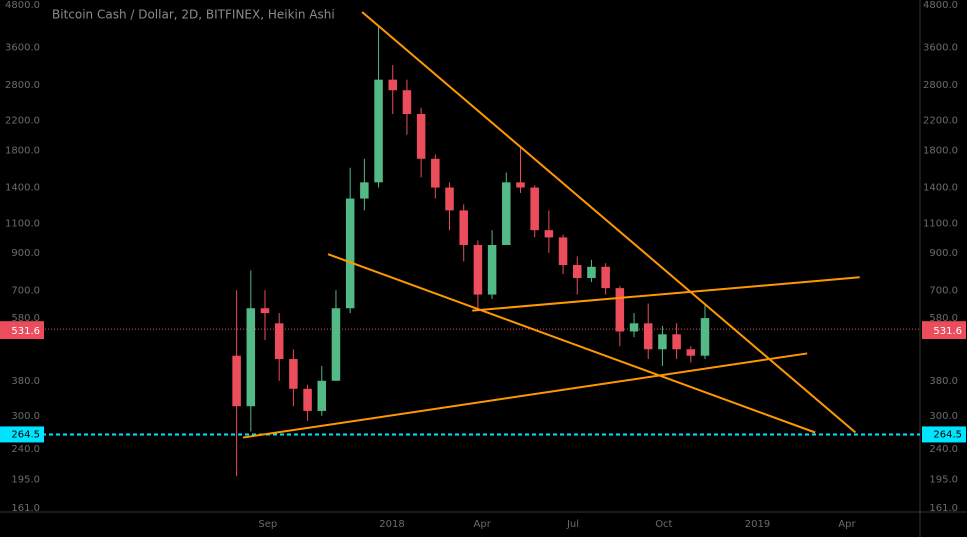 Image resolution: width=967 pixels, height=537 pixels. Describe the element at coordinates (947, 331) in the screenshot. I see `price-label-right: 531.6` at that location.